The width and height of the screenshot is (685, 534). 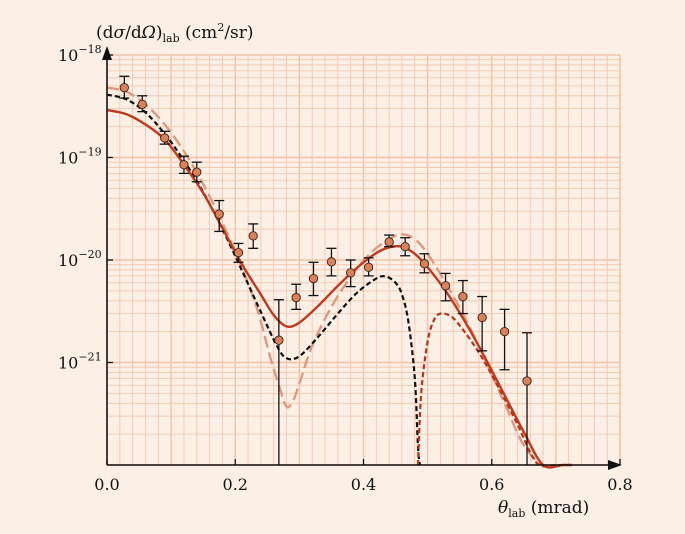 What do you see at coordinates (80, 54) in the screenshot?
I see `y-tick-label: 10−18` at bounding box center [80, 54].